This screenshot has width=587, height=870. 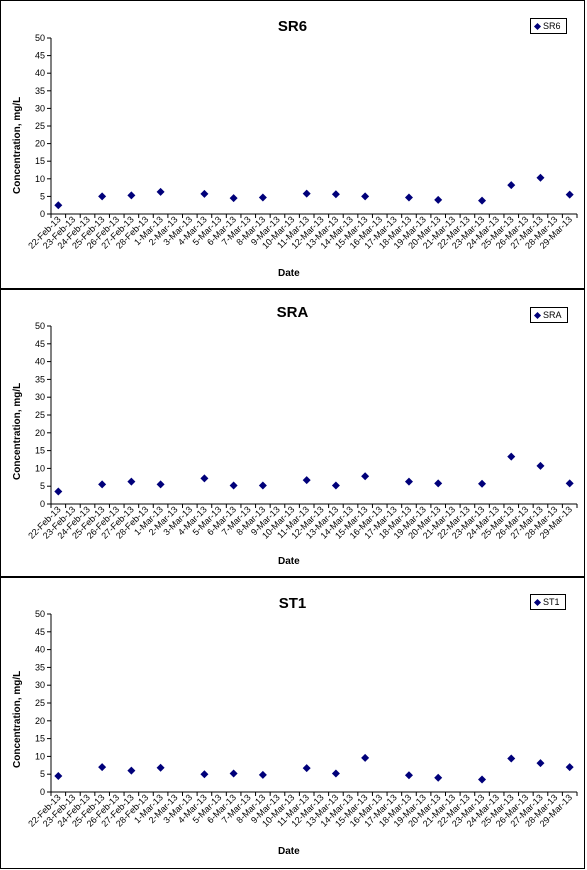 I want to click on chart-title: SRA, so click(x=292, y=312).